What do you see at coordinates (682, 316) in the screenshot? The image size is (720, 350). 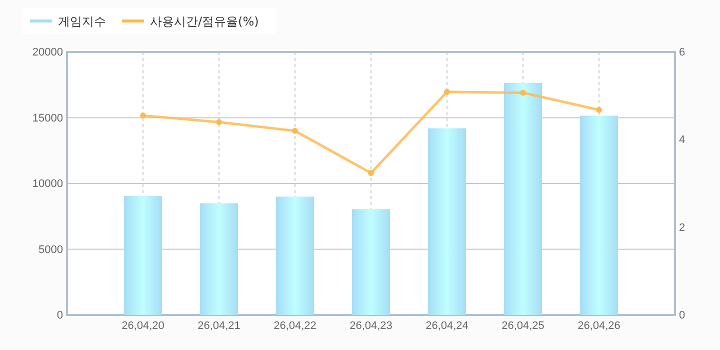 I see `y2-tick-label: 0` at bounding box center [682, 316].